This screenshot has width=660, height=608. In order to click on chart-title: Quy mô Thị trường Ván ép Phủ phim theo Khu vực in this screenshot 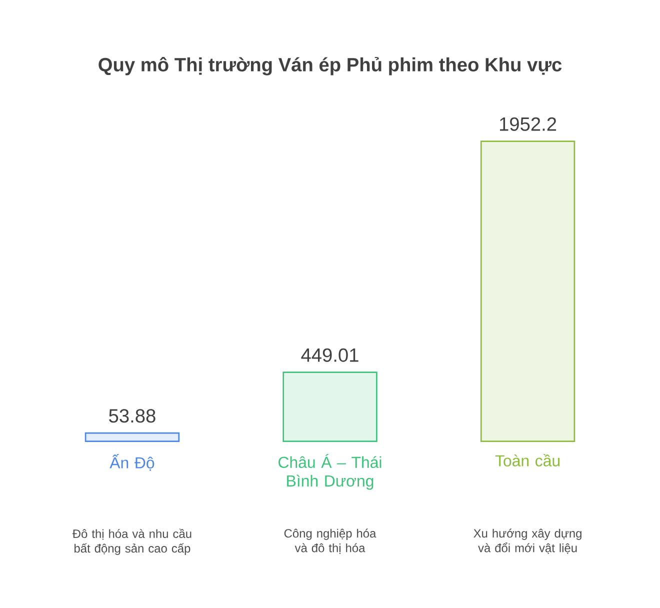, I will do `click(330, 66)`.